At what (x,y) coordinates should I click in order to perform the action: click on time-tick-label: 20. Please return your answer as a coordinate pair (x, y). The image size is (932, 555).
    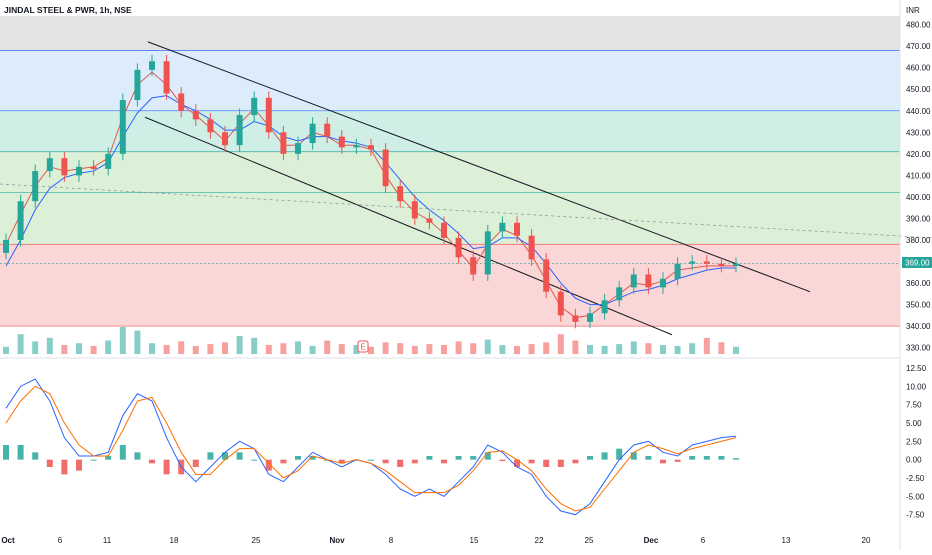
    Looking at the image, I should click on (866, 540).